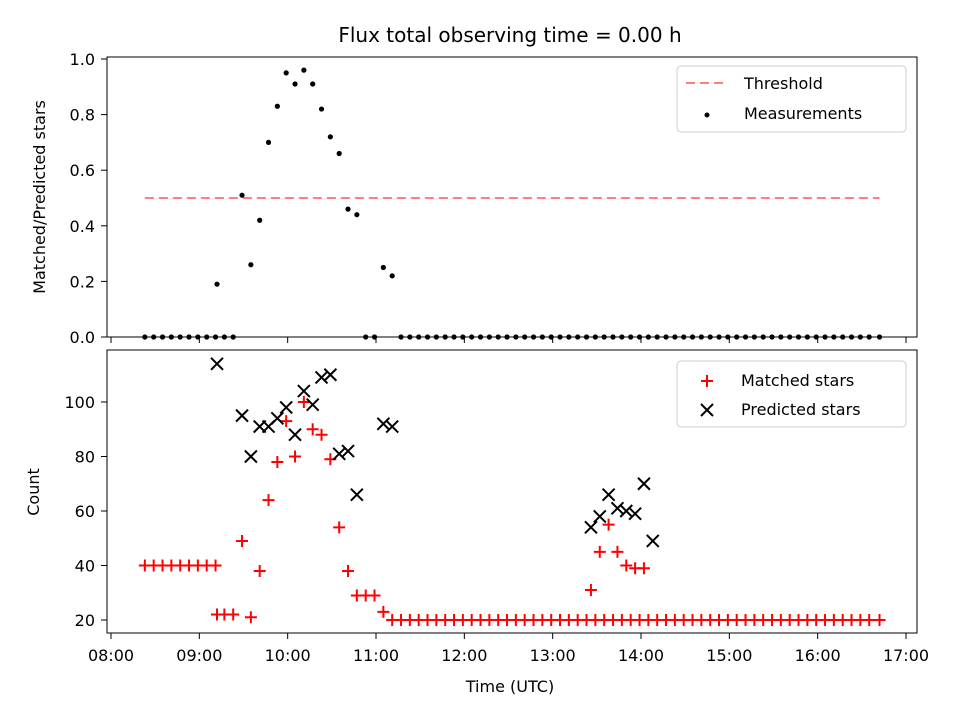  I want to click on bottom-x-tick-label: 10:00, so click(288, 655).